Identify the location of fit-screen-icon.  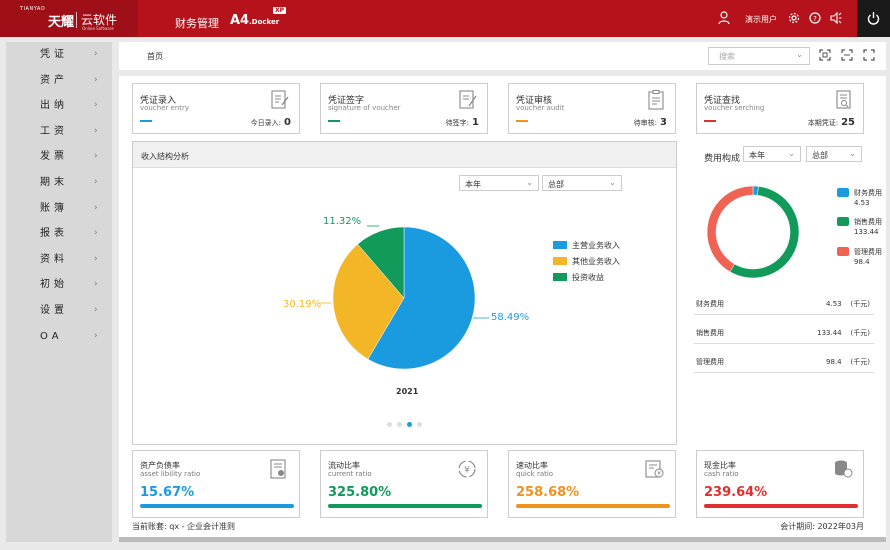
(825, 55).